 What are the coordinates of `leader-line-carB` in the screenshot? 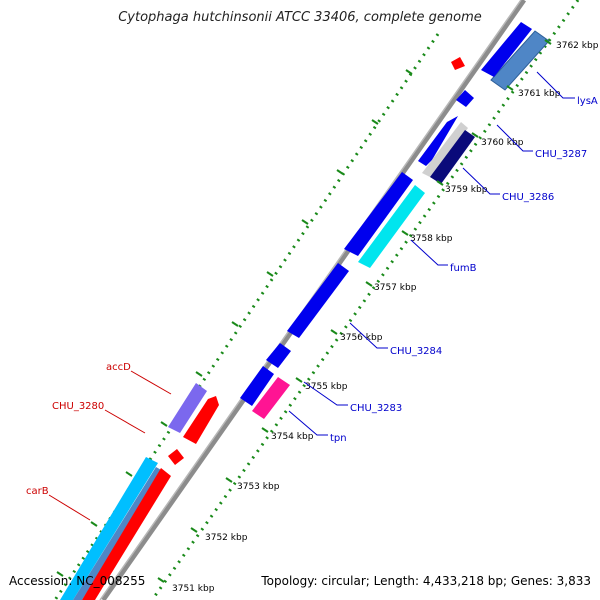 It's located at (69, 507).